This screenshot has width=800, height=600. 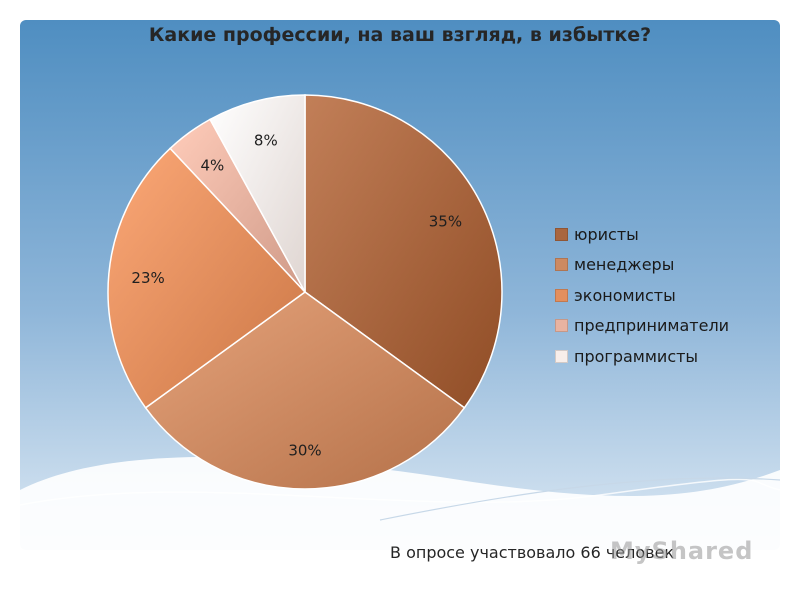 I want to click on pie-slice-менеджеры, so click(x=305, y=390).